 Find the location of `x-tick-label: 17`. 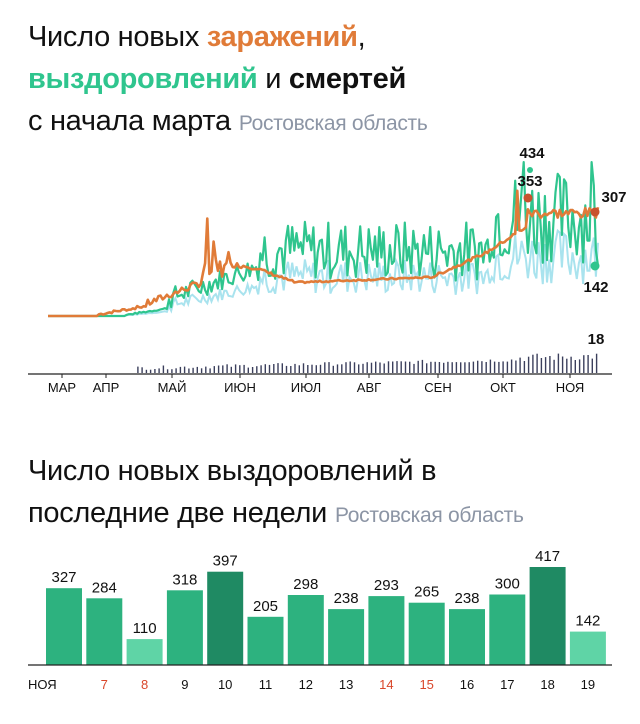

x-tick-label: 17 is located at coordinates (507, 684).